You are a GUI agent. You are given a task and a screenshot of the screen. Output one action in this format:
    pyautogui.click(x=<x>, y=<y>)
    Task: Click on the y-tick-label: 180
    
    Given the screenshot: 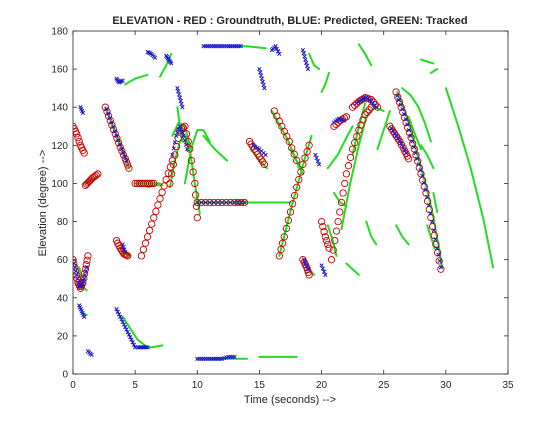 What is the action you would take?
    pyautogui.click(x=59, y=32)
    